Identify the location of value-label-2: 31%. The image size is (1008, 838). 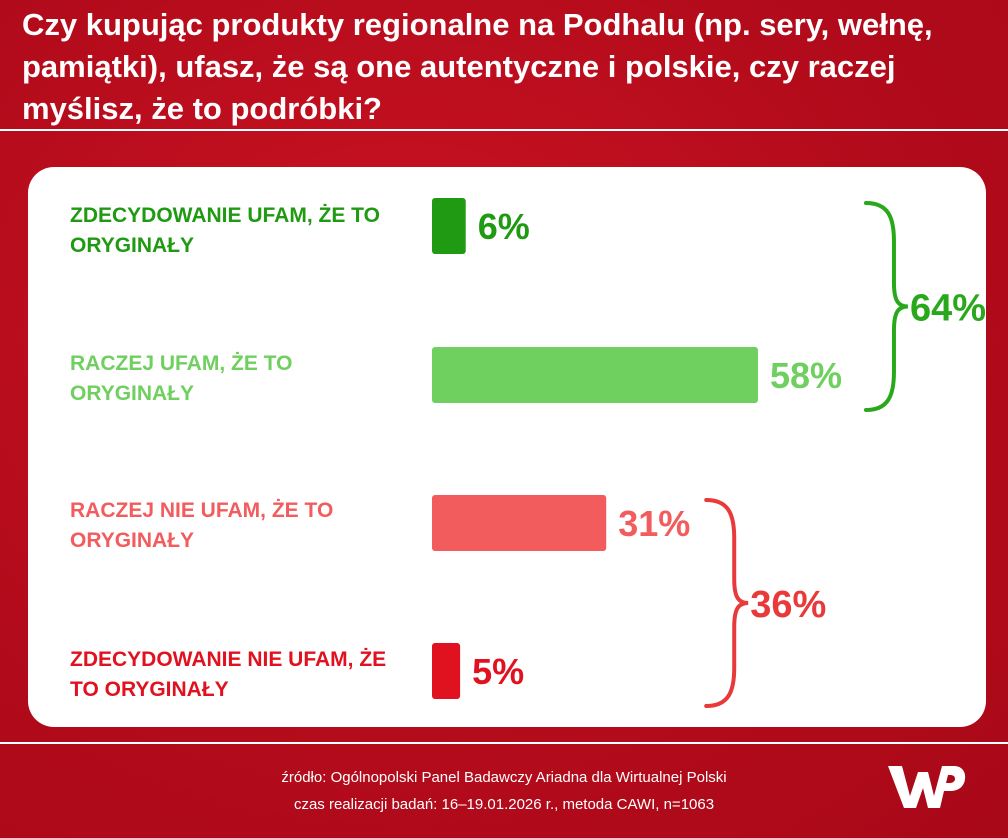
(654, 523).